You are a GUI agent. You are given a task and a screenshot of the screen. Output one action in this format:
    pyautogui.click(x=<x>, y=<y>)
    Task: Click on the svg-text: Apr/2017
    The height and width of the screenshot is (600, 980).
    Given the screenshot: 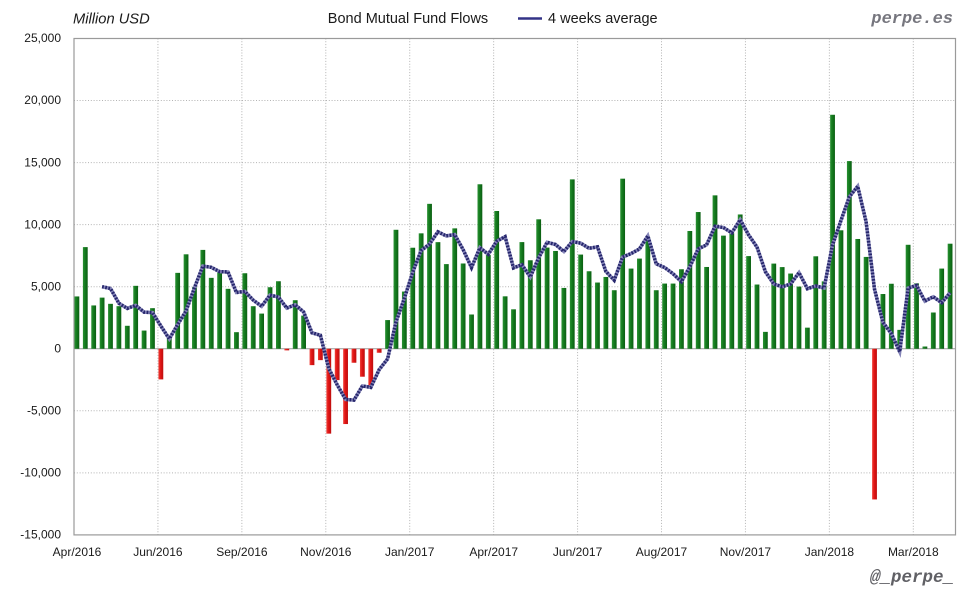 What is the action you would take?
    pyautogui.click(x=493, y=552)
    